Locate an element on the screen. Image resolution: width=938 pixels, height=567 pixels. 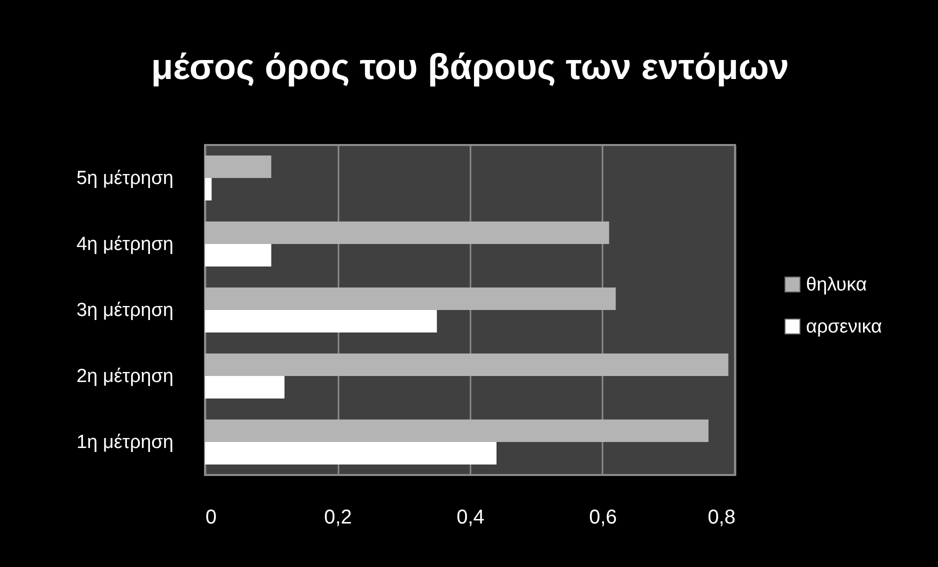
y-tick-label: 3η μέτρηση is located at coordinates (125, 310).